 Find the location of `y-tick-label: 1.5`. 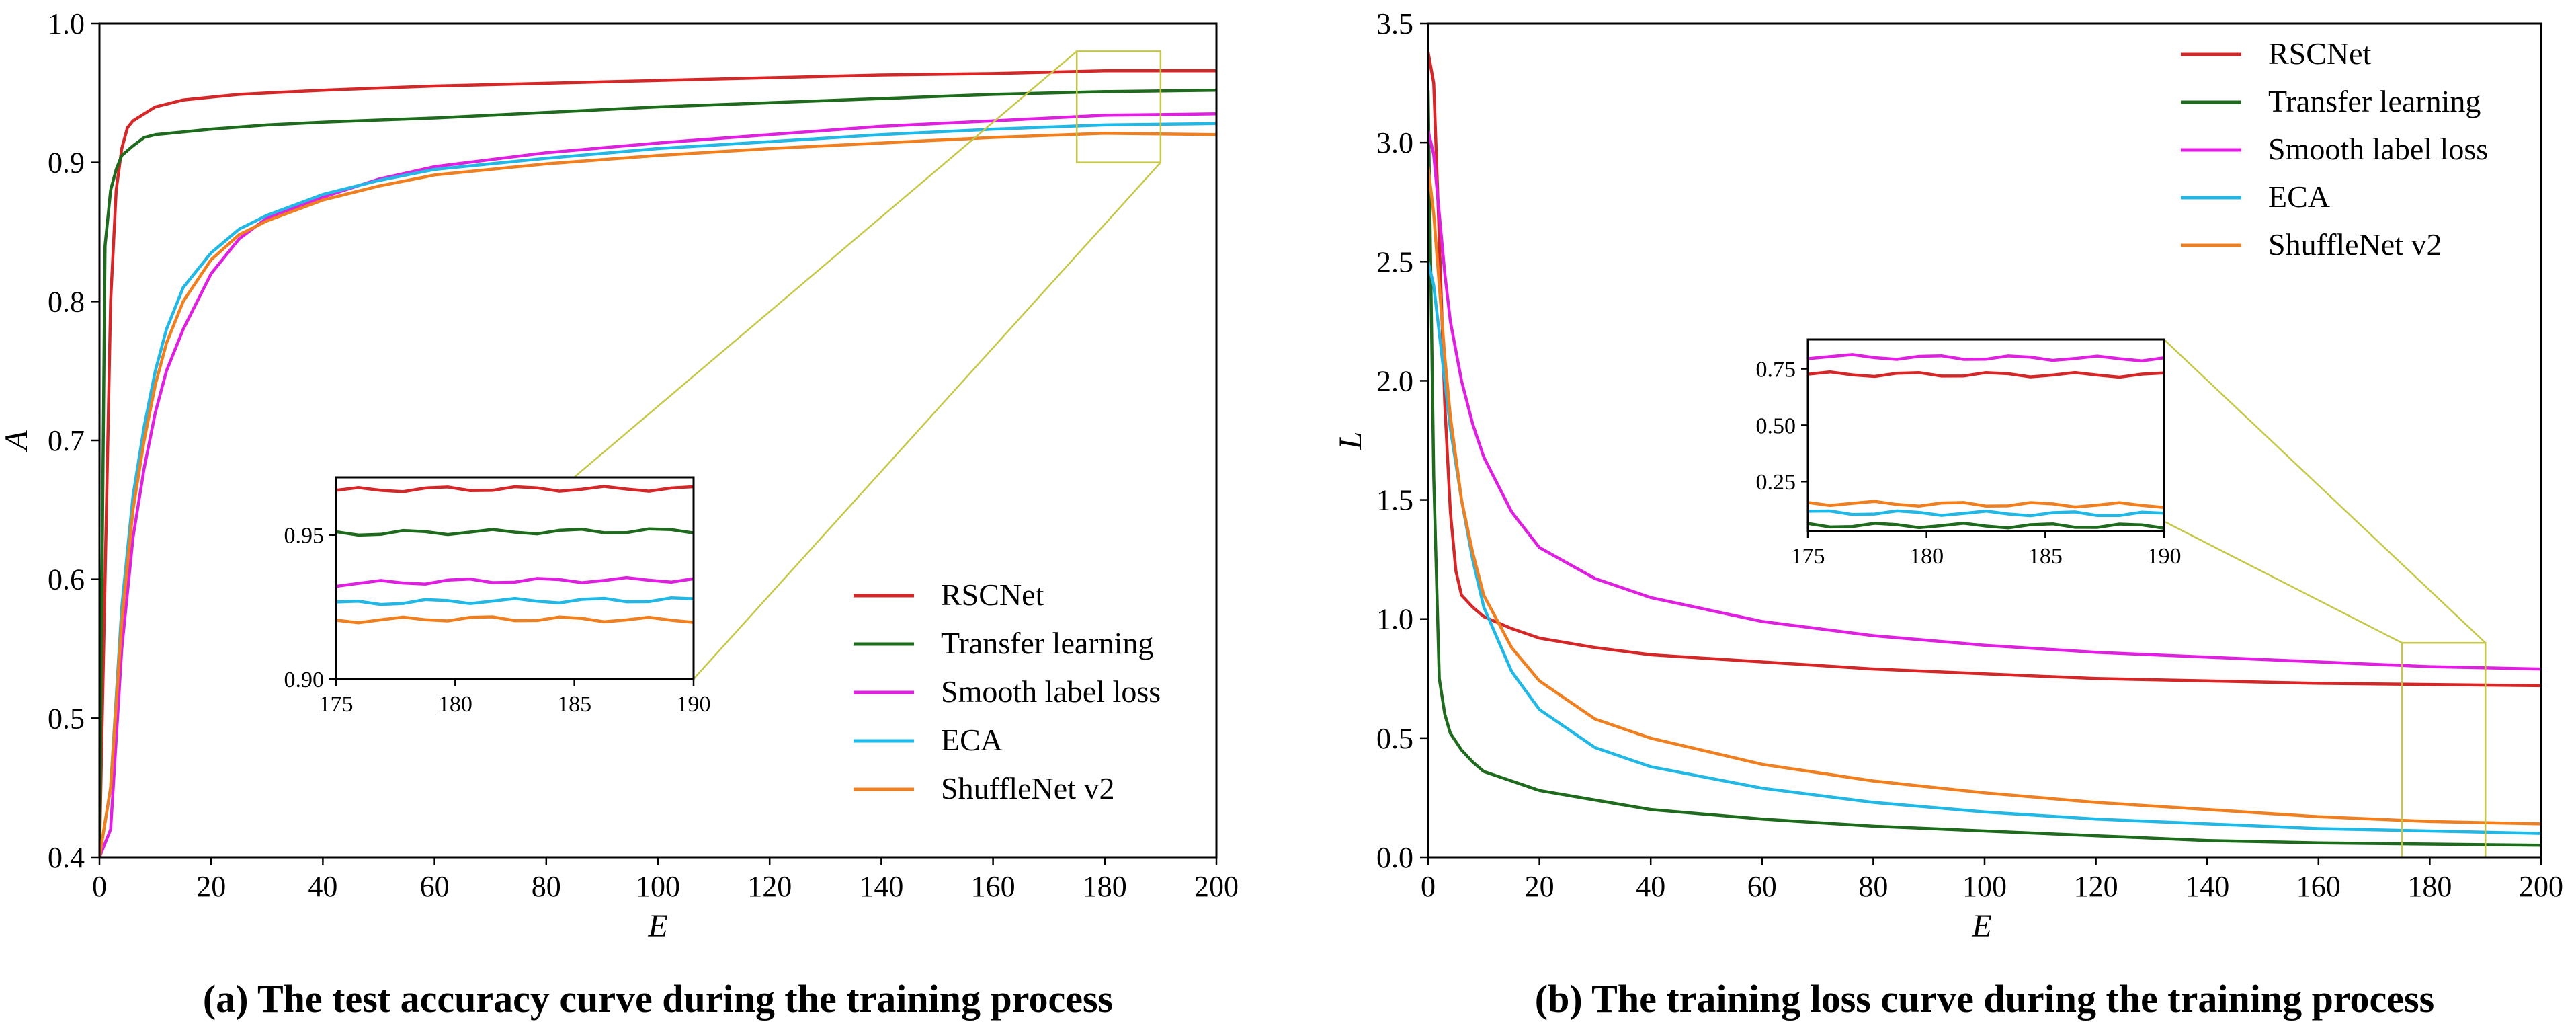

y-tick-label: 1.5 is located at coordinates (1394, 501).